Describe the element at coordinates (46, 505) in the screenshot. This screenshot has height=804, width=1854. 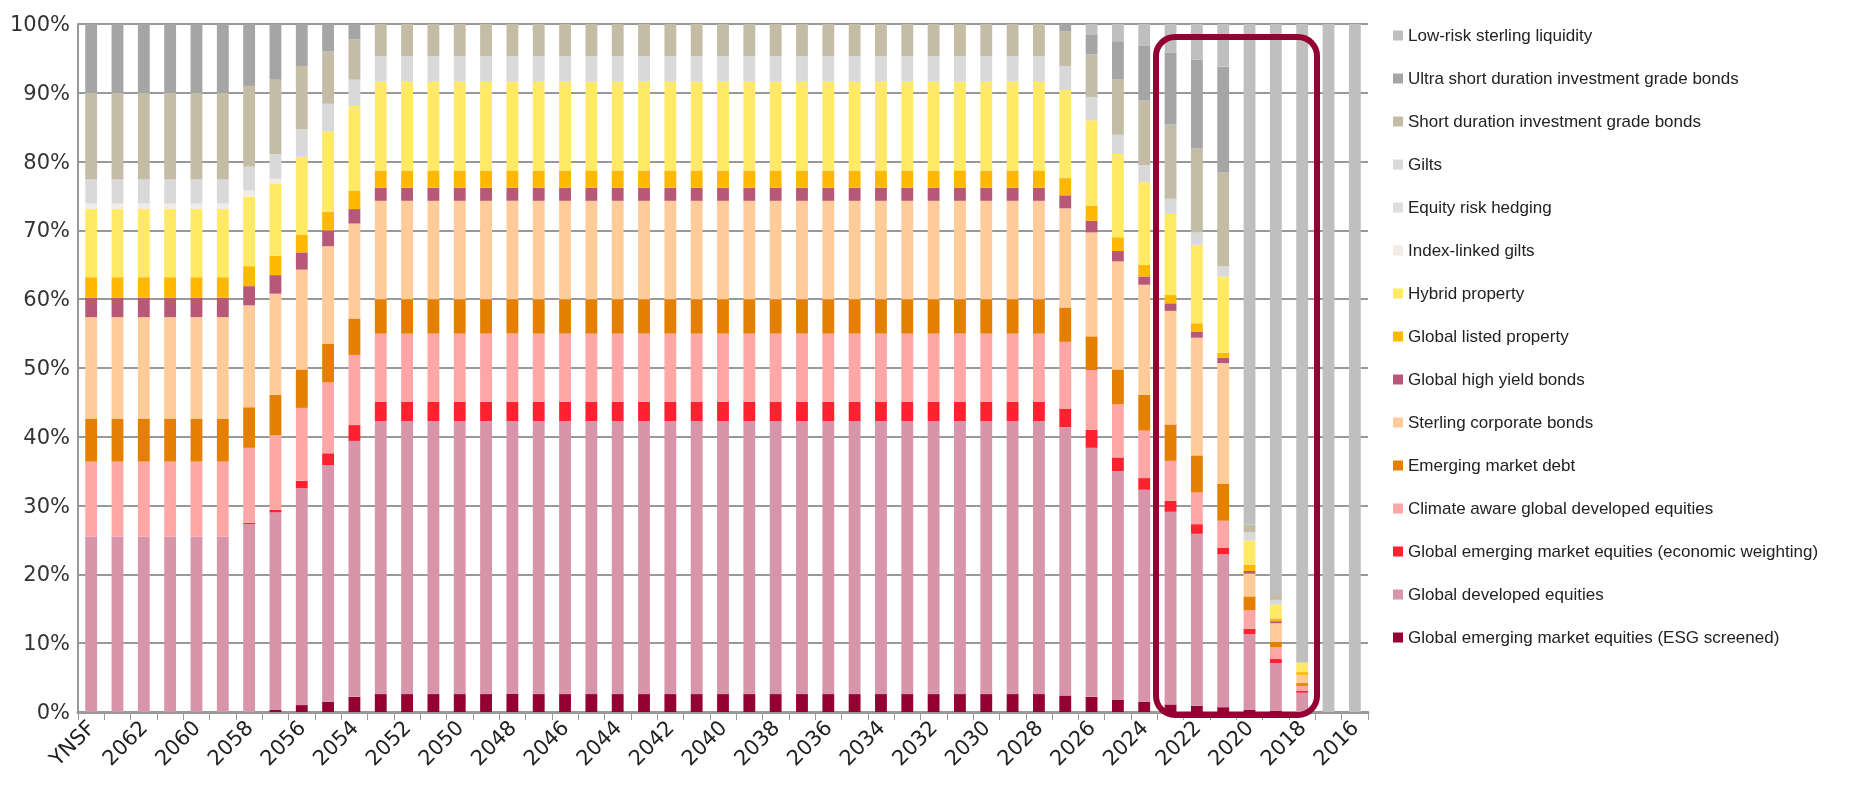
I see `y-tick-label: 30%` at that location.